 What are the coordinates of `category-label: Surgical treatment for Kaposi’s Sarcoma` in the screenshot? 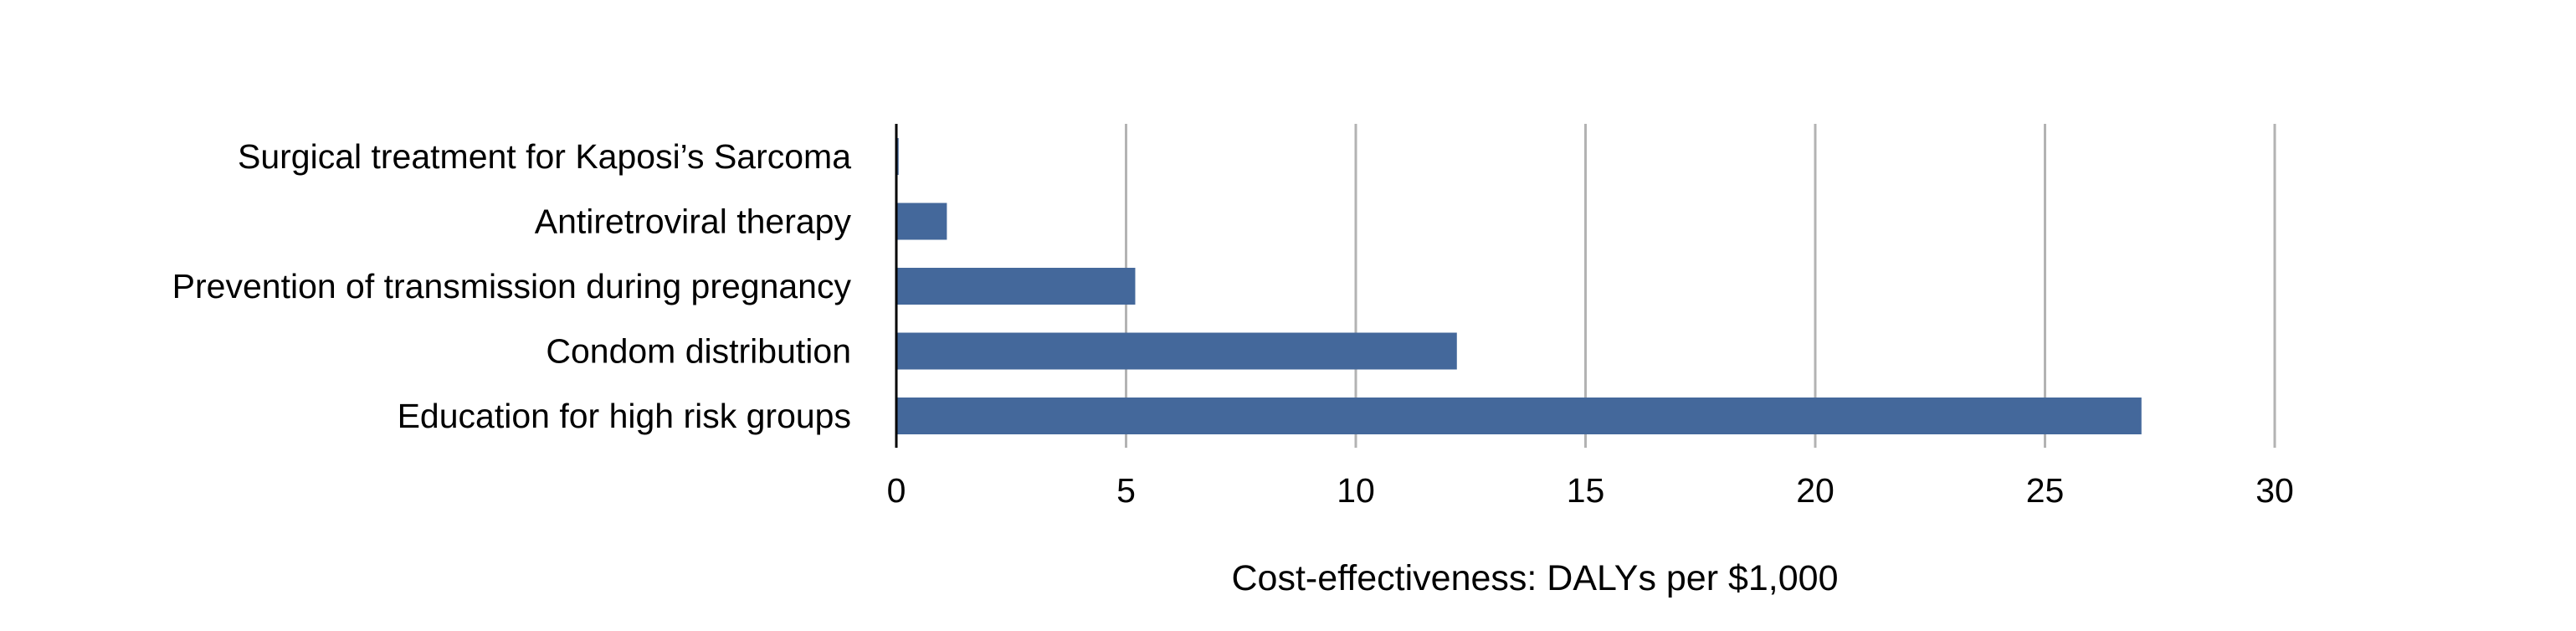 It's located at (544, 156).